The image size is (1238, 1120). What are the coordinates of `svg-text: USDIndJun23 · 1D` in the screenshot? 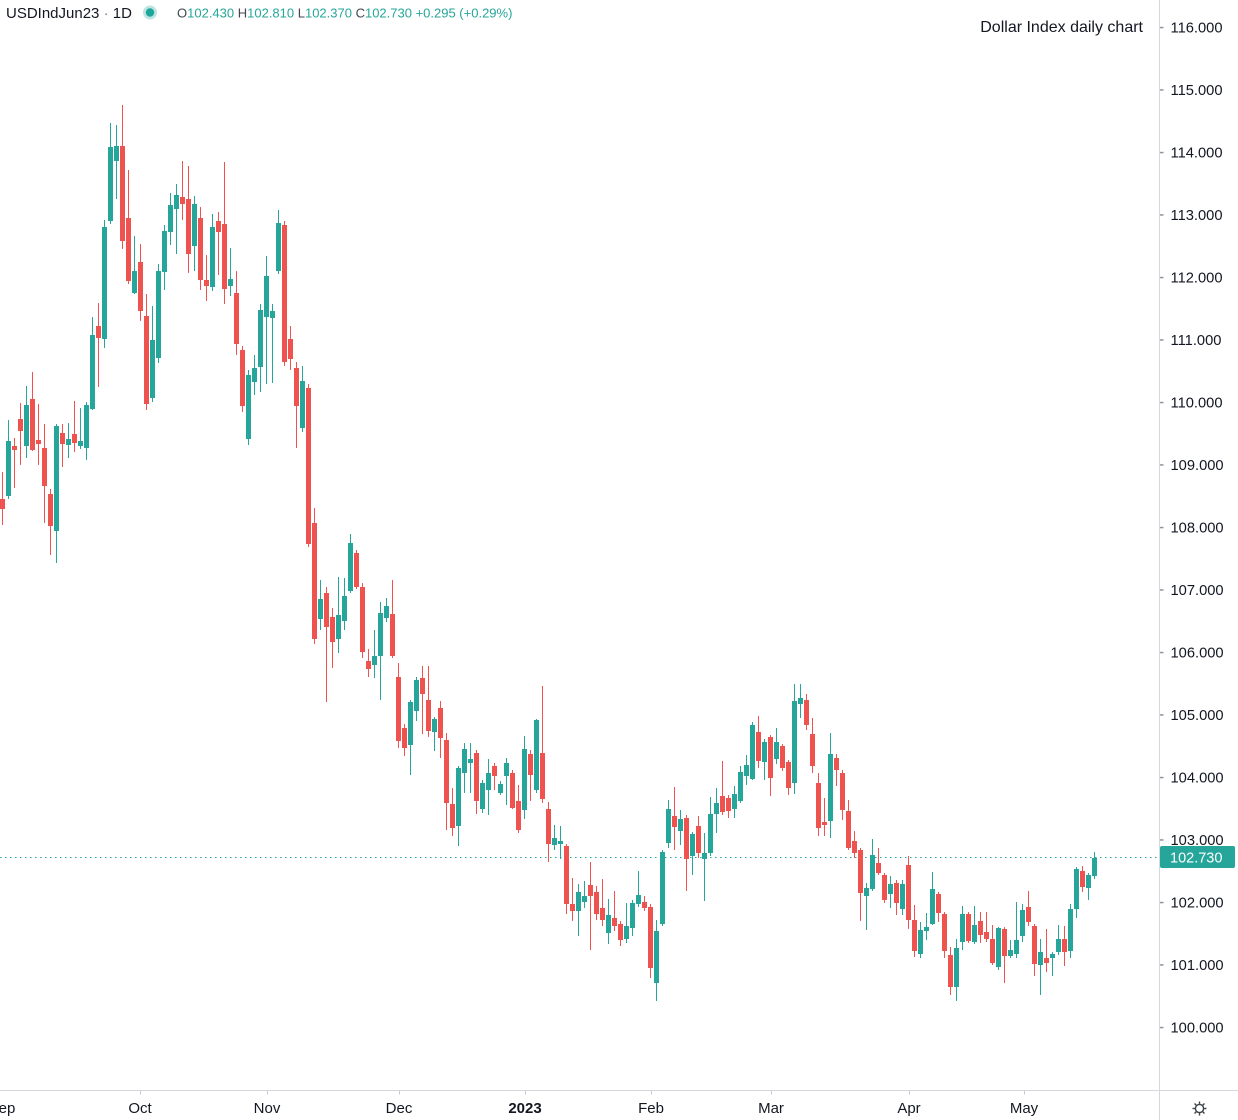 It's located at (69, 13).